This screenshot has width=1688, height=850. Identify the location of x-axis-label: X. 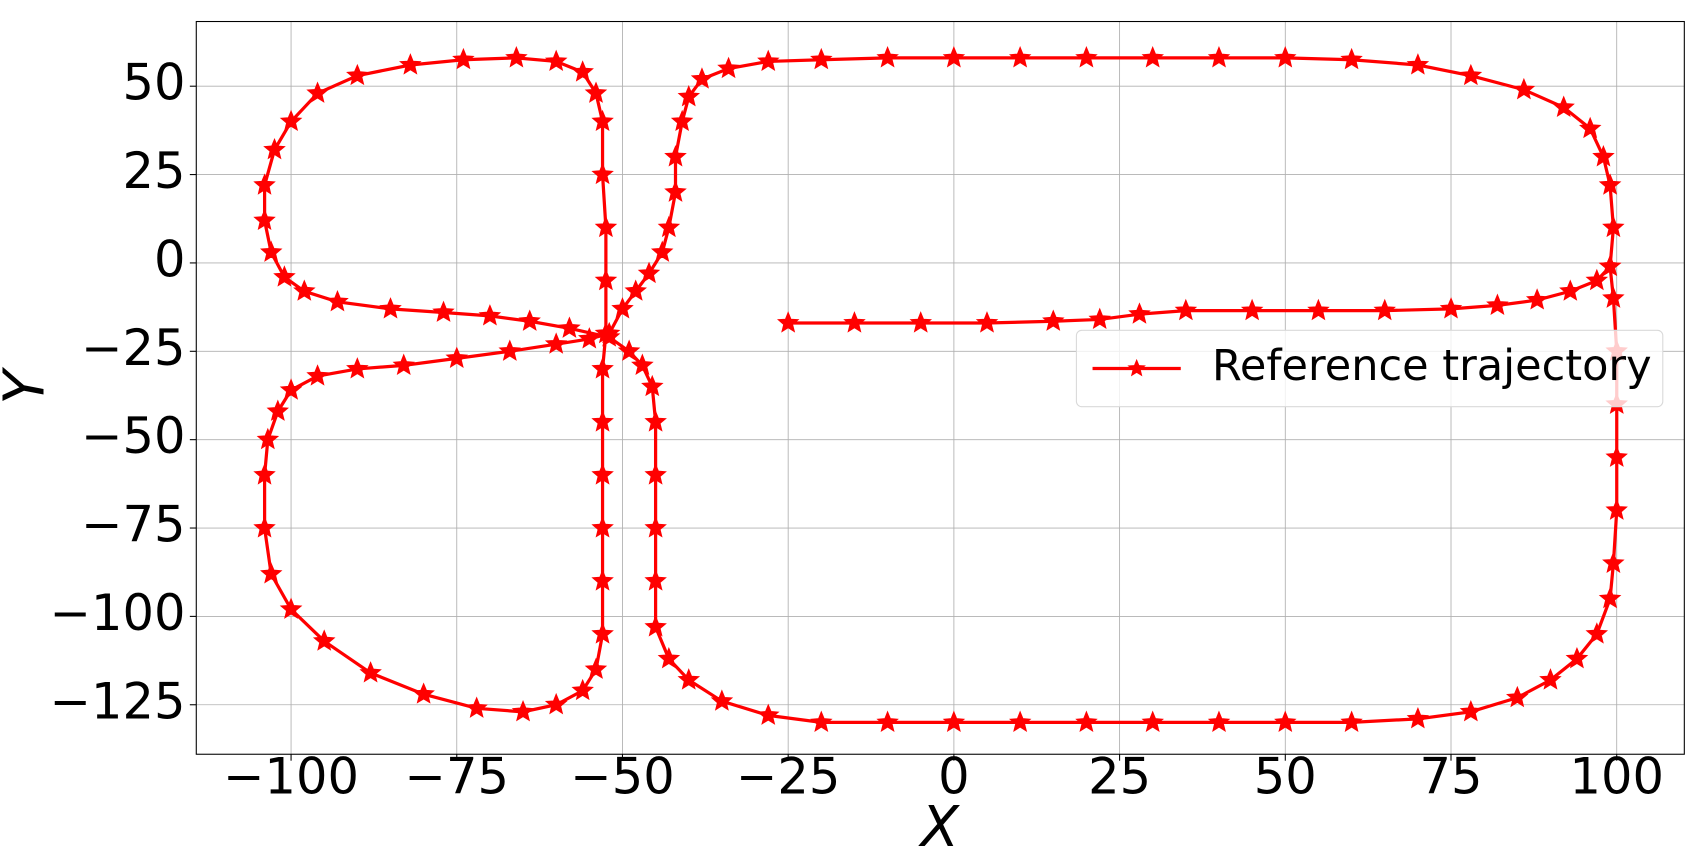
(939, 822).